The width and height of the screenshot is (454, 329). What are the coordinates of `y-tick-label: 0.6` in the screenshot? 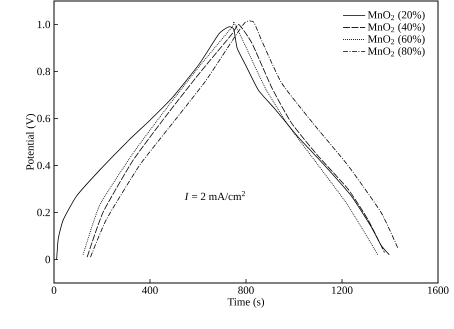 It's located at (43, 118).